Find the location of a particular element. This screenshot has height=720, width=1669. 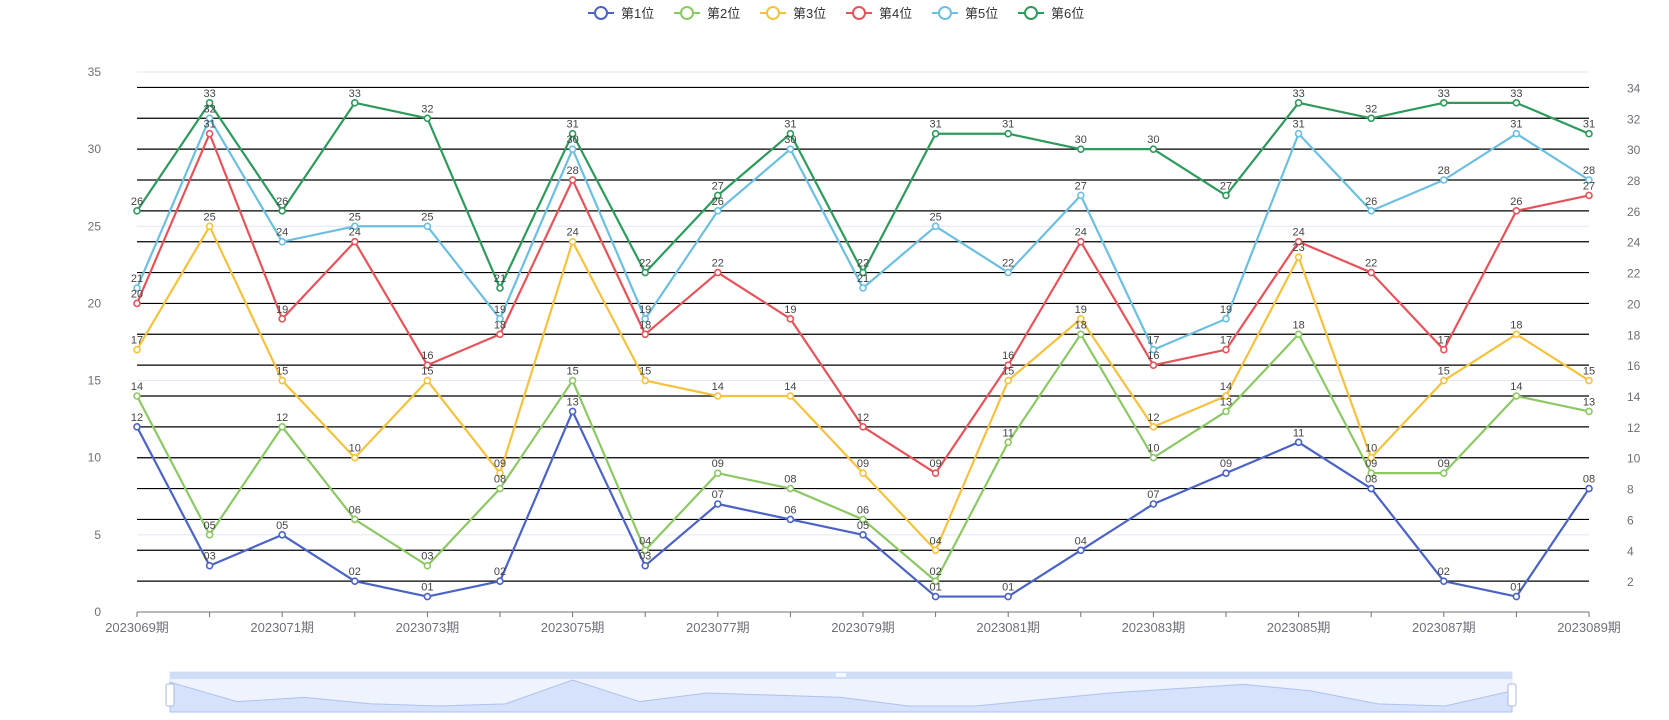

legend-item-2: 第2位 is located at coordinates (707, 13).